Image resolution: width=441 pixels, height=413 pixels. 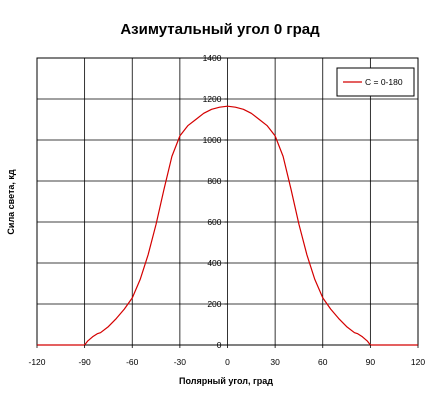 I want to click on x-tick-label: 30, so click(x=275, y=362).